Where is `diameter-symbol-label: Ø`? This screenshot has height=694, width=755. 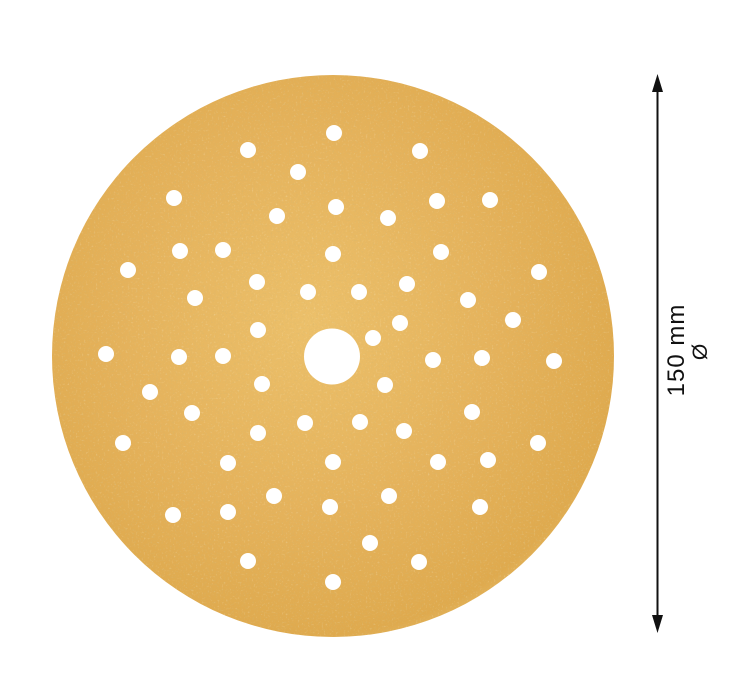 diameter-symbol-label: Ø is located at coordinates (700, 352).